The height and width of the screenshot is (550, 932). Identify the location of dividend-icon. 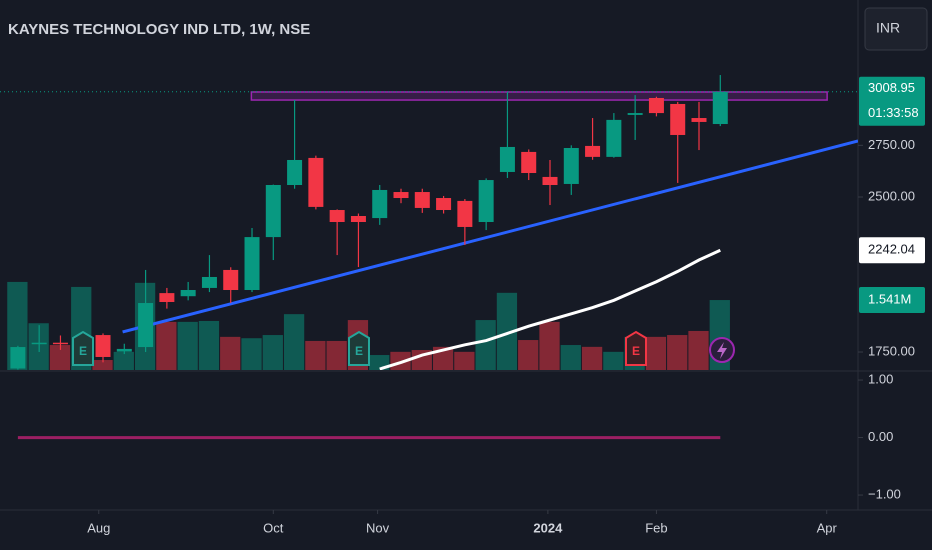
(722, 350).